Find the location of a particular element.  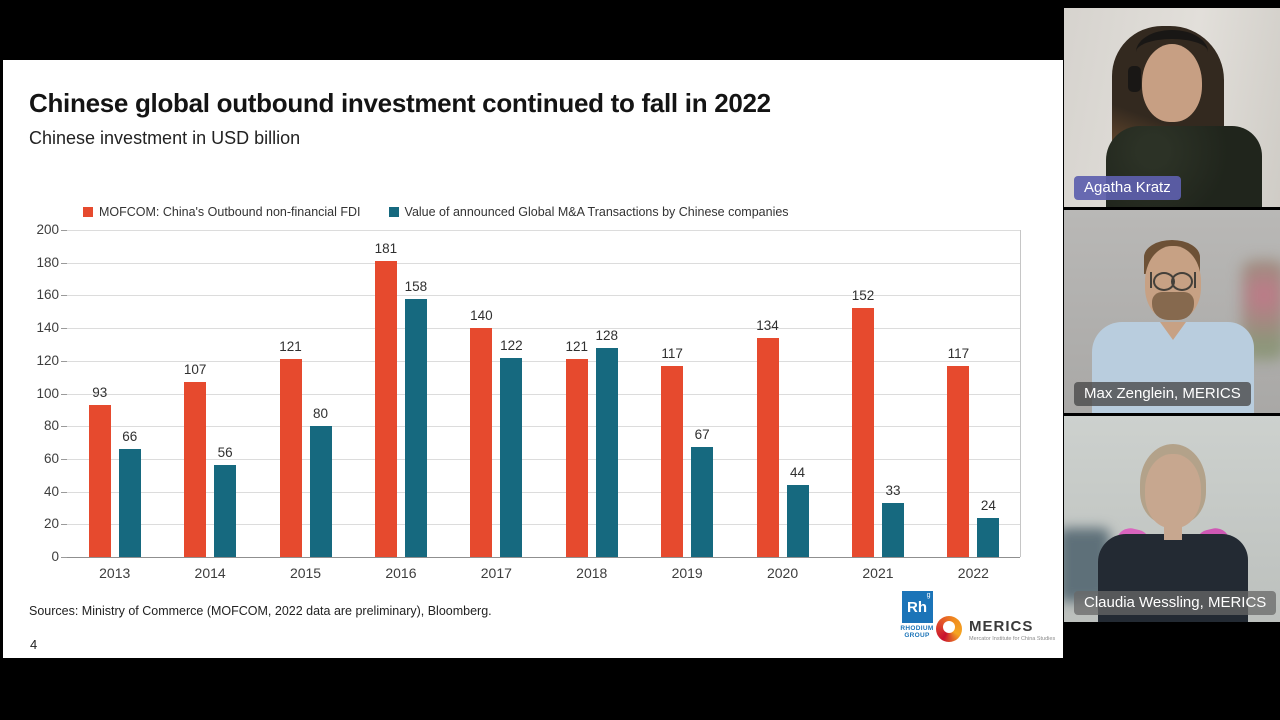

bar-group: 93 66 2013 is located at coordinates (114, 405).